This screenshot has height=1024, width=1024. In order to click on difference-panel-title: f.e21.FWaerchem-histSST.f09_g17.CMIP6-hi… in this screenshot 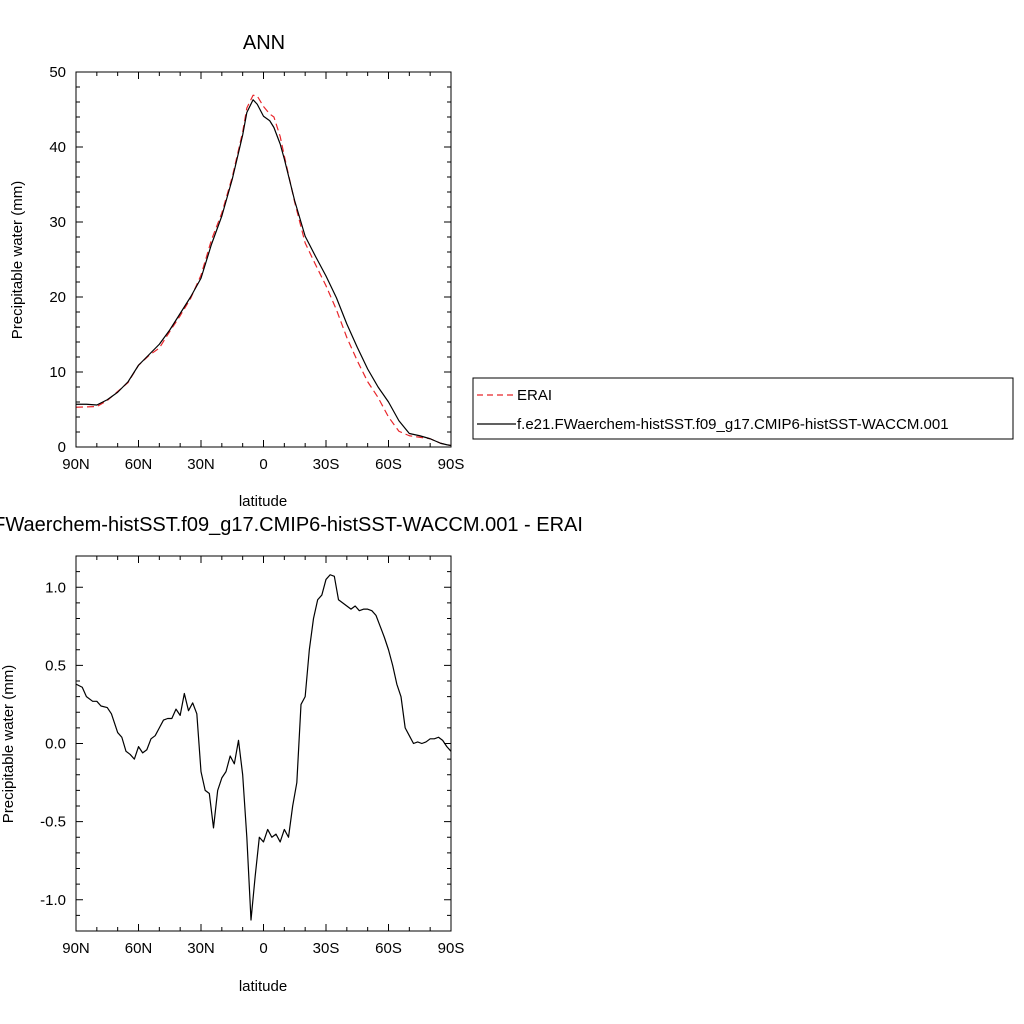, I will do `click(291, 525)`.